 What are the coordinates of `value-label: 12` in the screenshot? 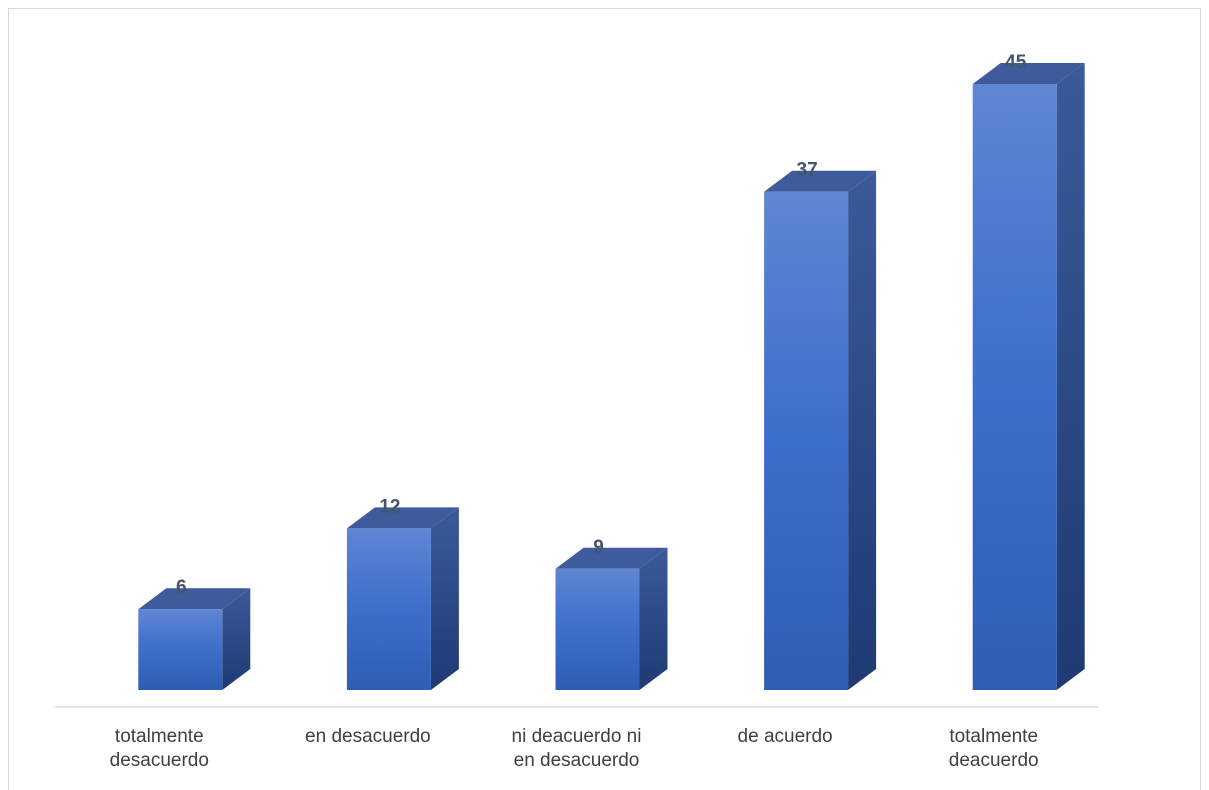 It's located at (389, 506).